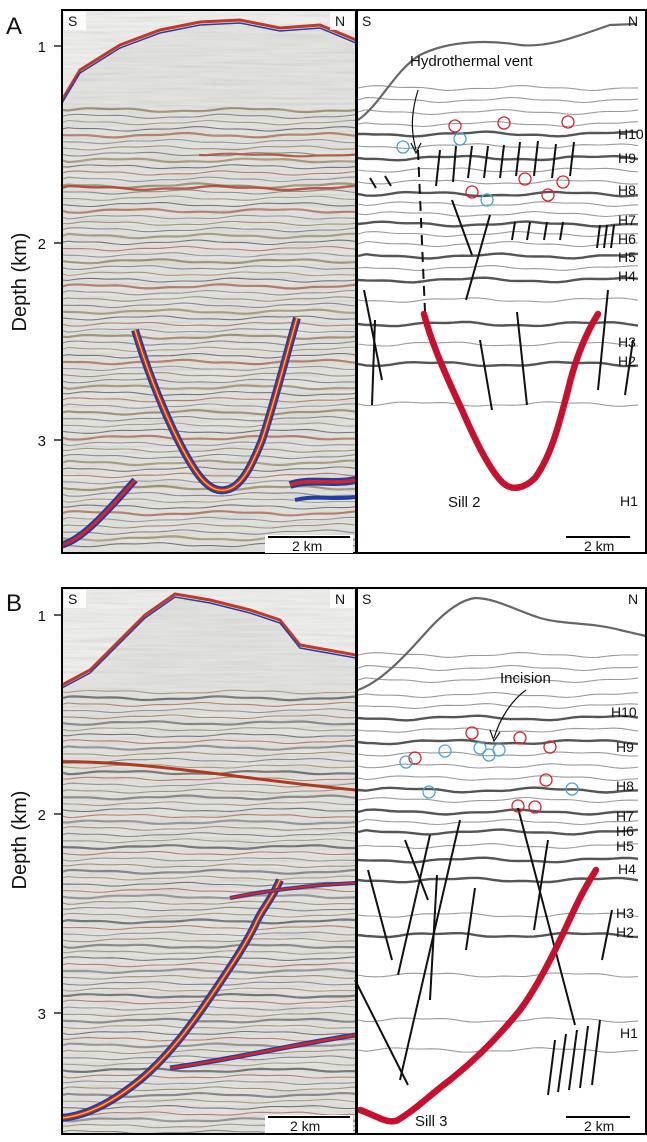  What do you see at coordinates (625, 816) in the screenshot?
I see `horizon-b-h7: H7` at bounding box center [625, 816].